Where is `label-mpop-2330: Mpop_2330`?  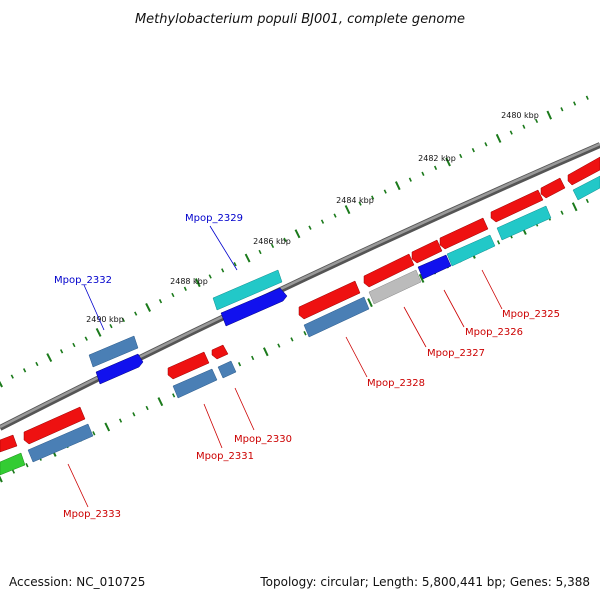 label-mpop-2330: Mpop_2330 is located at coordinates (263, 439).